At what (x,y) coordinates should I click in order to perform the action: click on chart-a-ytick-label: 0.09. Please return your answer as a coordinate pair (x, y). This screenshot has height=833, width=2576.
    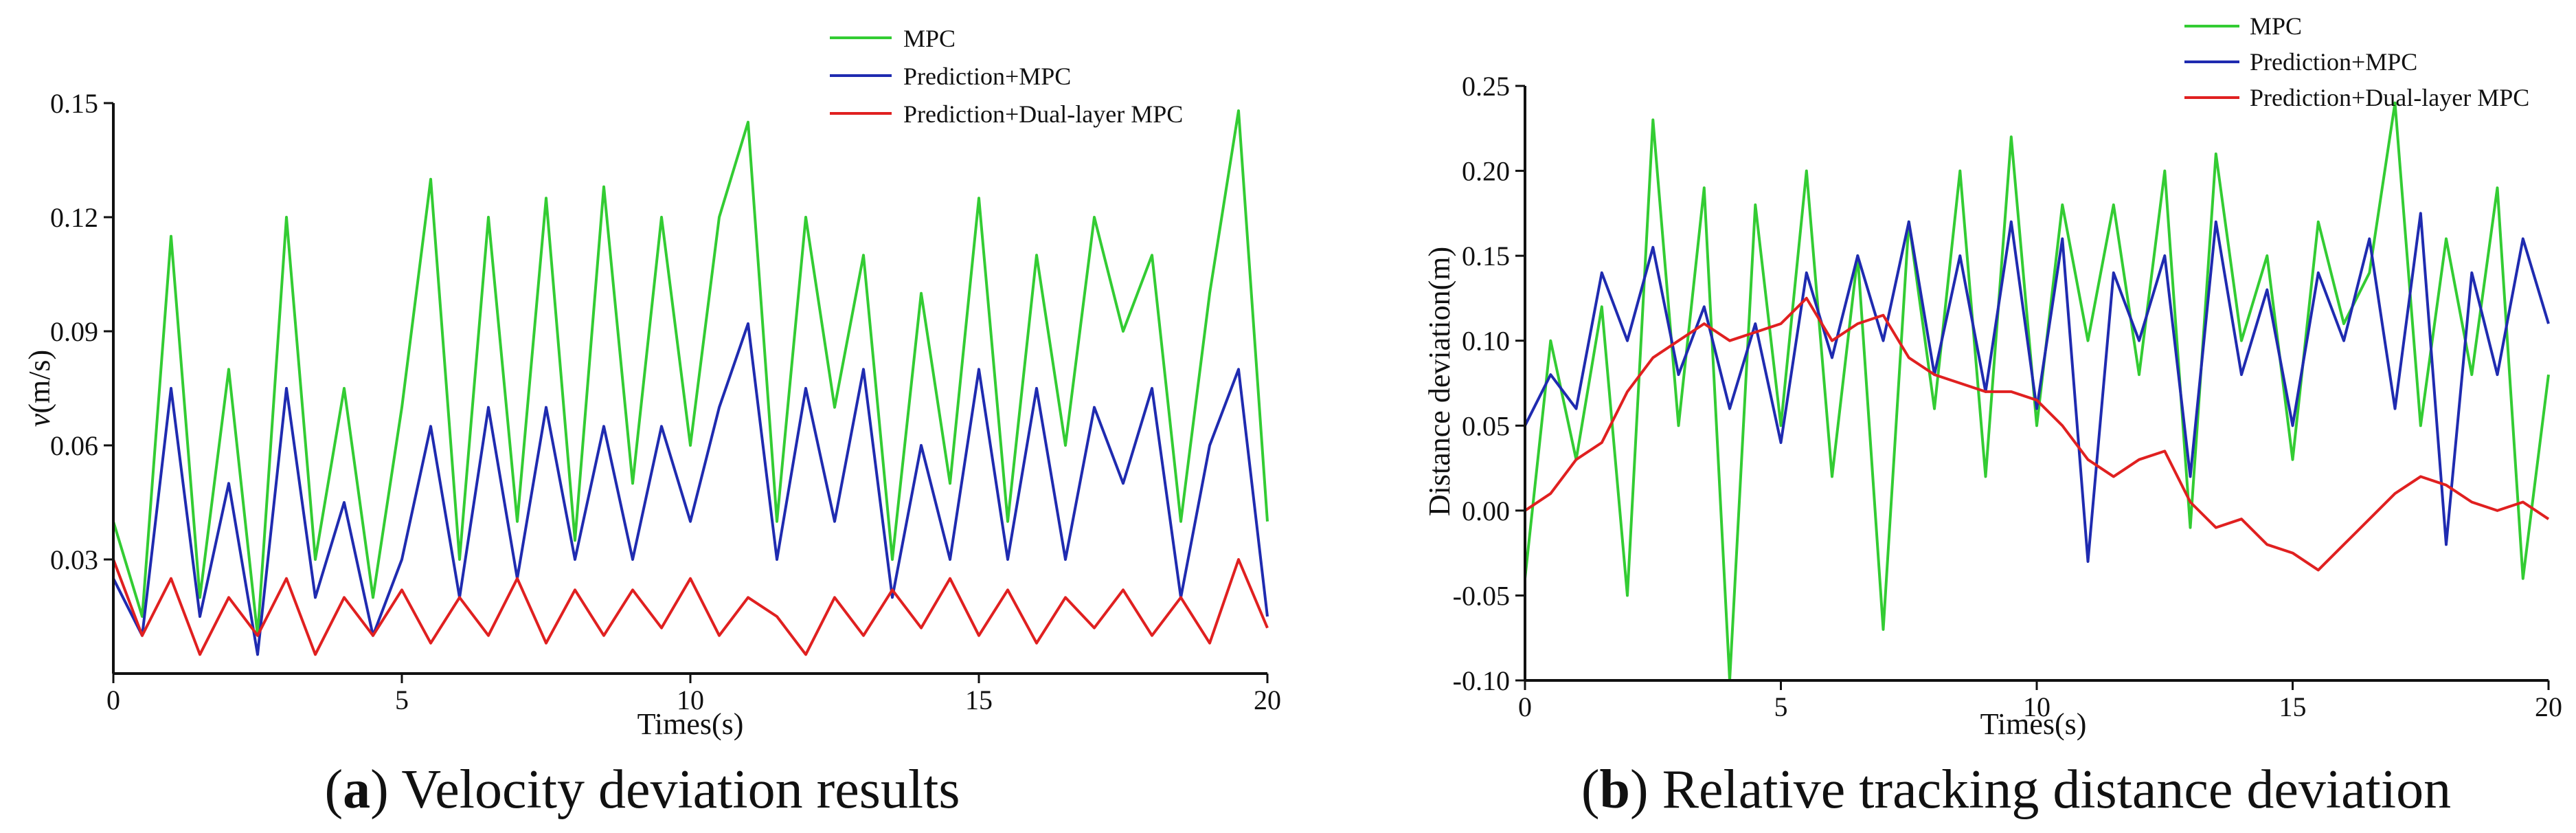
    Looking at the image, I should click on (74, 331).